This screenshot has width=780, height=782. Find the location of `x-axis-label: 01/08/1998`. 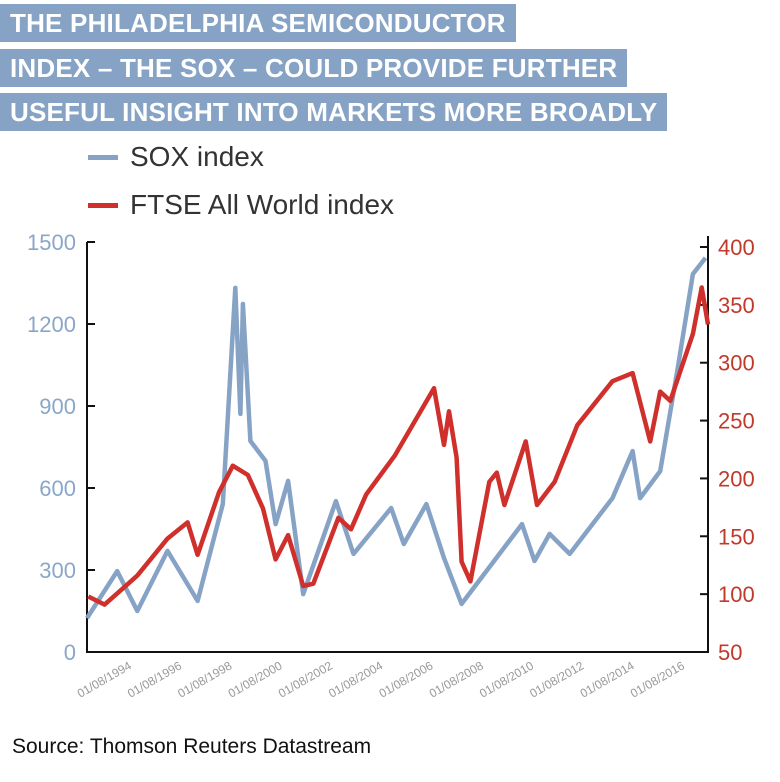

x-axis-label: 01/08/1998 is located at coordinates (204, 679).